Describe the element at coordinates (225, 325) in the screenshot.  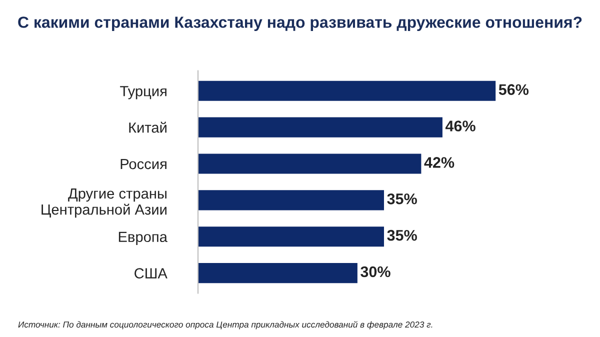
I see `text: Источник: По данным социологического опроса Центра прикладных исследований в феврале 2023 г.` at that location.